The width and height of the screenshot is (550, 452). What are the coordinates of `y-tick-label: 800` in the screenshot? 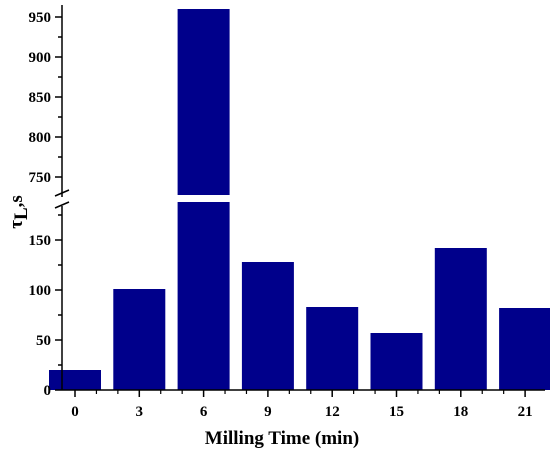 It's located at (40, 138).